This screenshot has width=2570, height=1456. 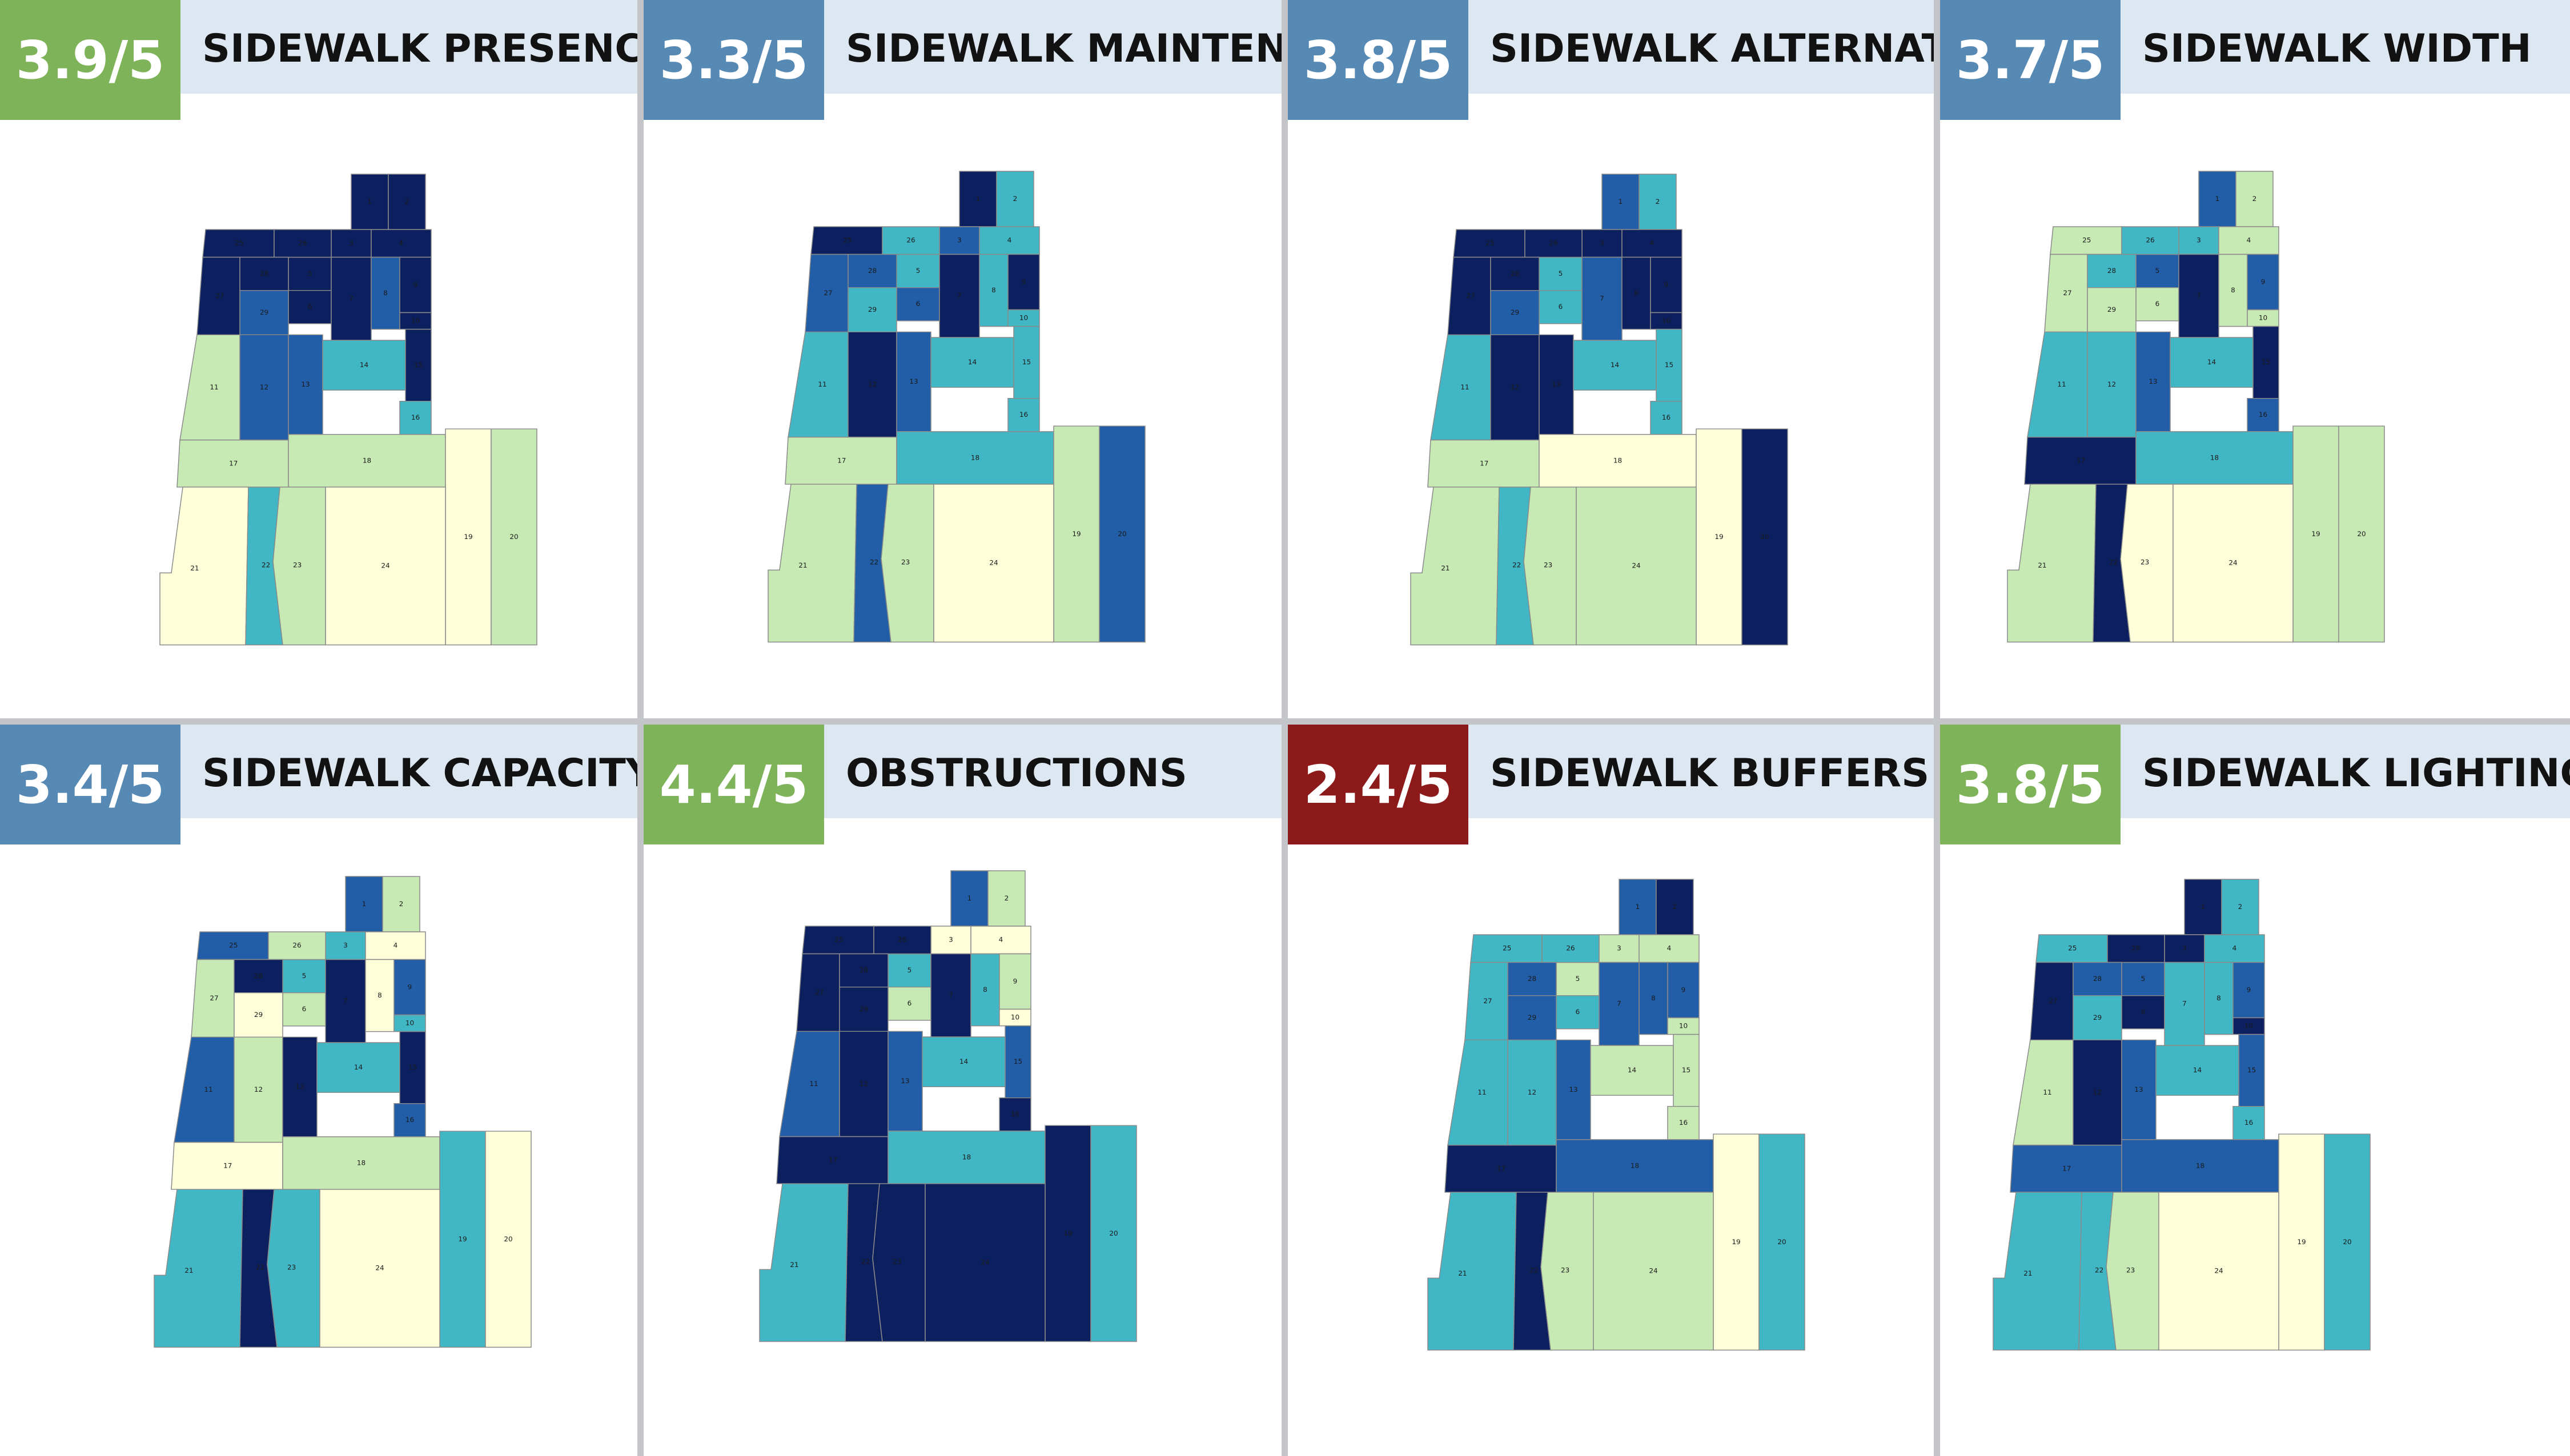 I want to click on zone-label: 25, so click(x=838, y=940).